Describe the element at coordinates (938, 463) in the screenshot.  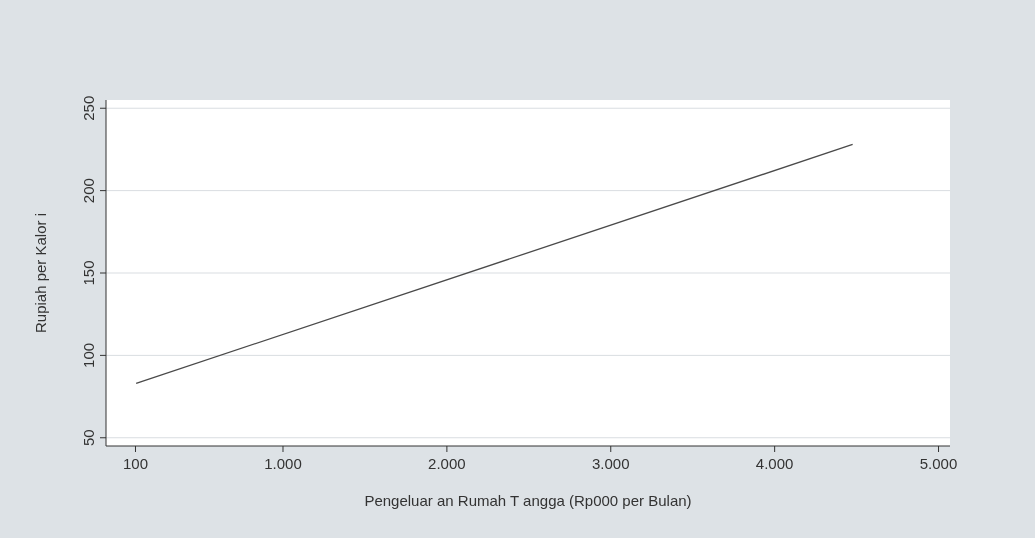
I see `x-tick-label: 5.000` at that location.